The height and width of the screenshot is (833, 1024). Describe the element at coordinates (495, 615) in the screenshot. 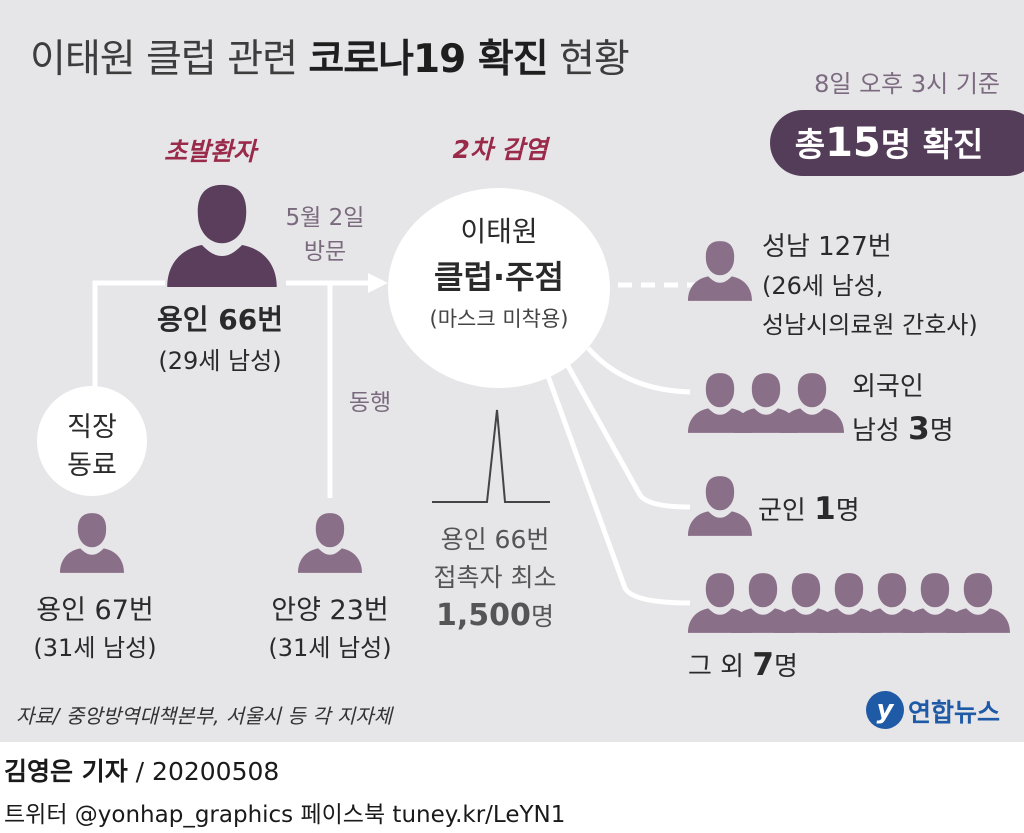

I see `contacts-count: 1,500명` at that location.